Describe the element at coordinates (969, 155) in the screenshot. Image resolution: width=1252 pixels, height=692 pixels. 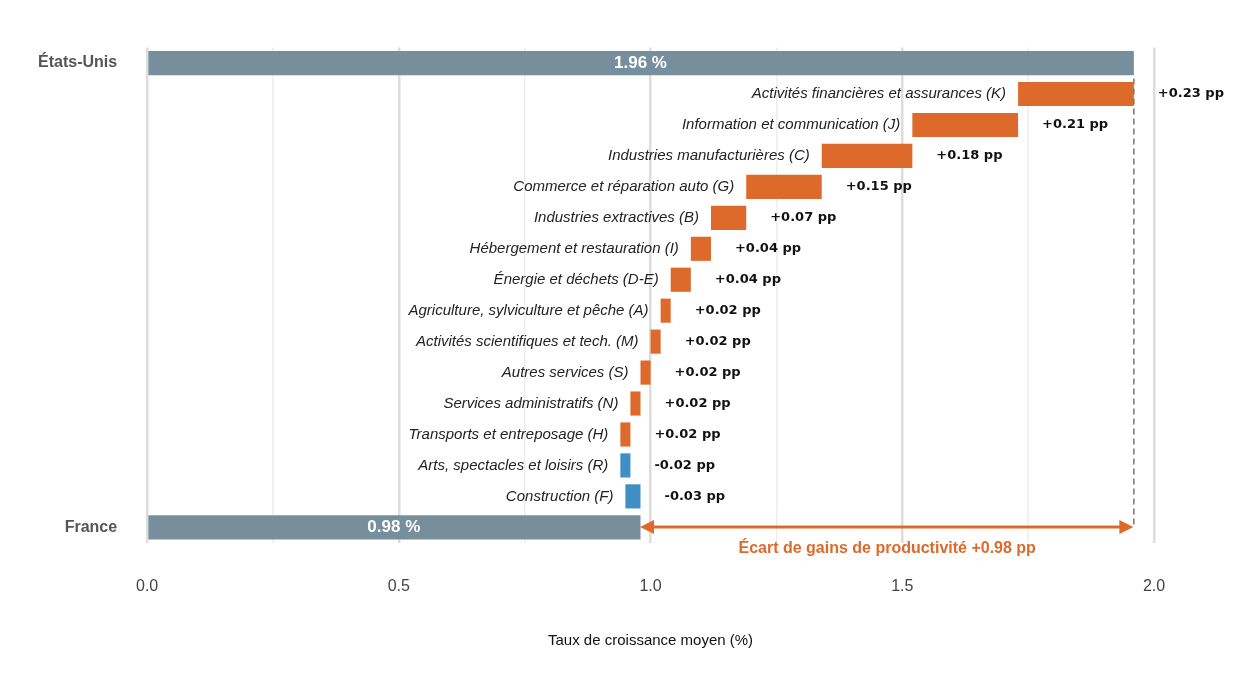
I see `data-label: +0.18 pp` at that location.